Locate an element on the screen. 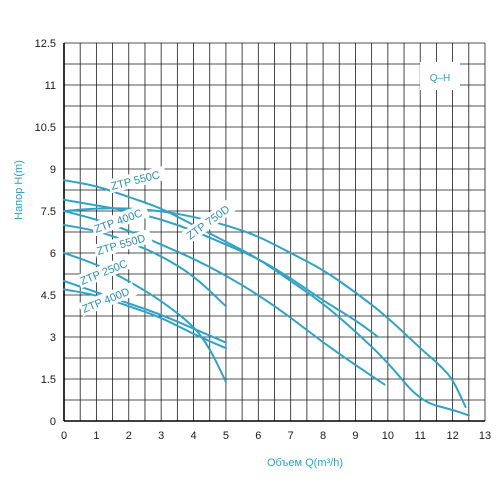 The image size is (500, 500). x-tick-label: 7 is located at coordinates (291, 436).